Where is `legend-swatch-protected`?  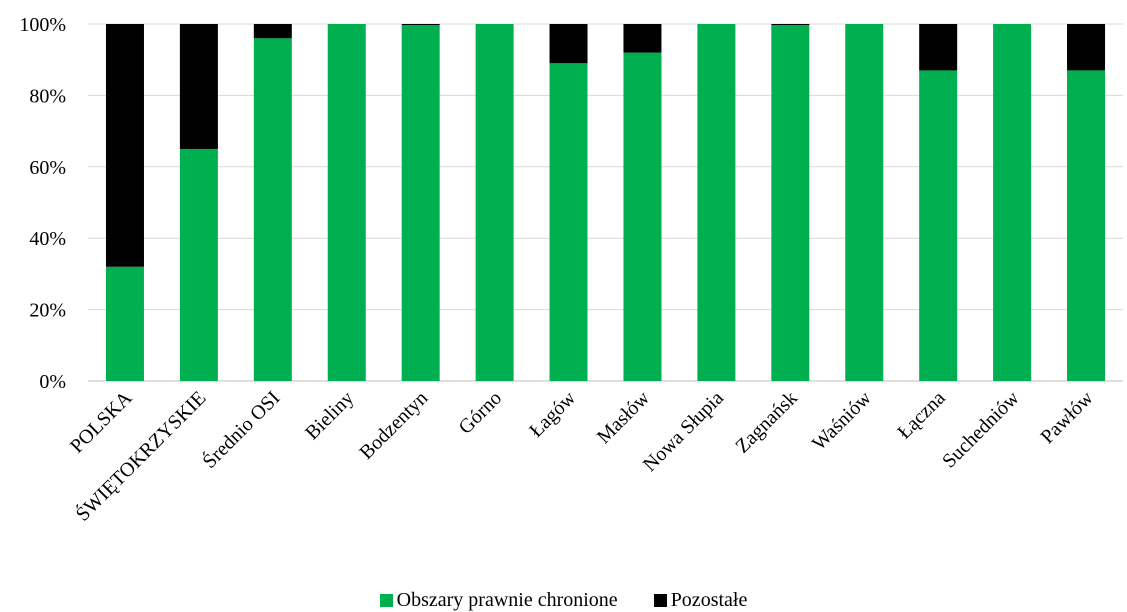
legend-swatch-protected is located at coordinates (386, 600).